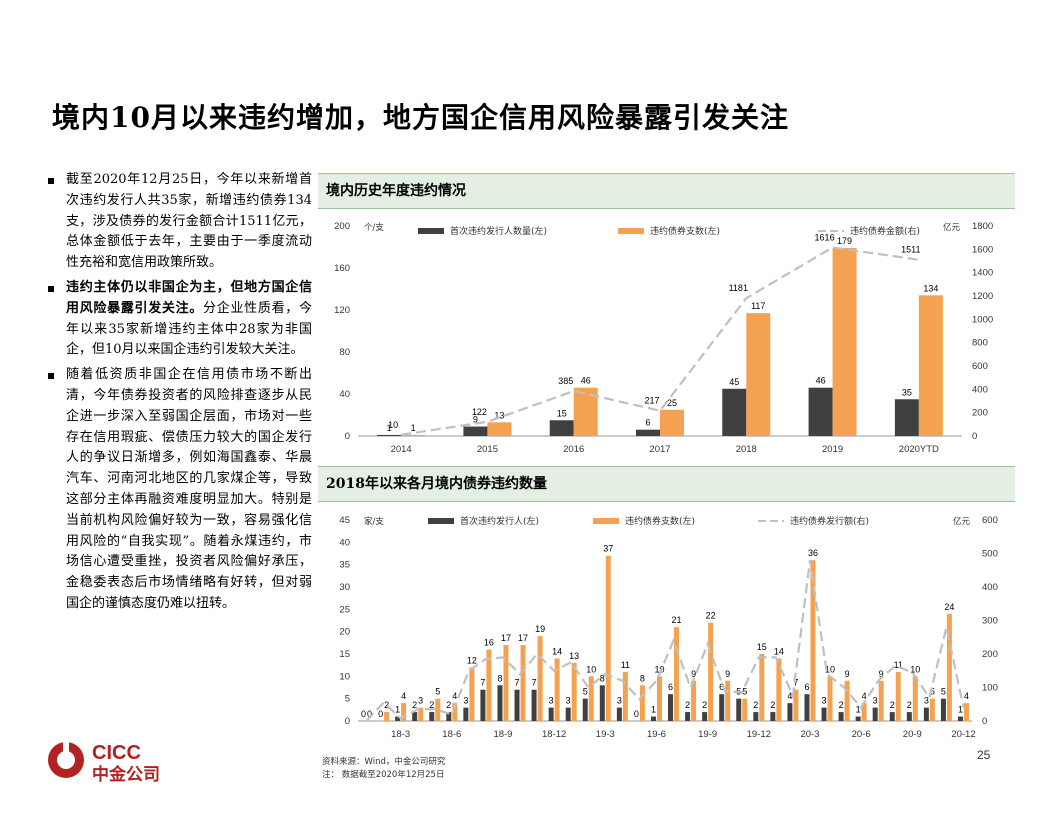 The width and height of the screenshot is (1056, 816). I want to click on x-tick-label: 2019, so click(832, 449).